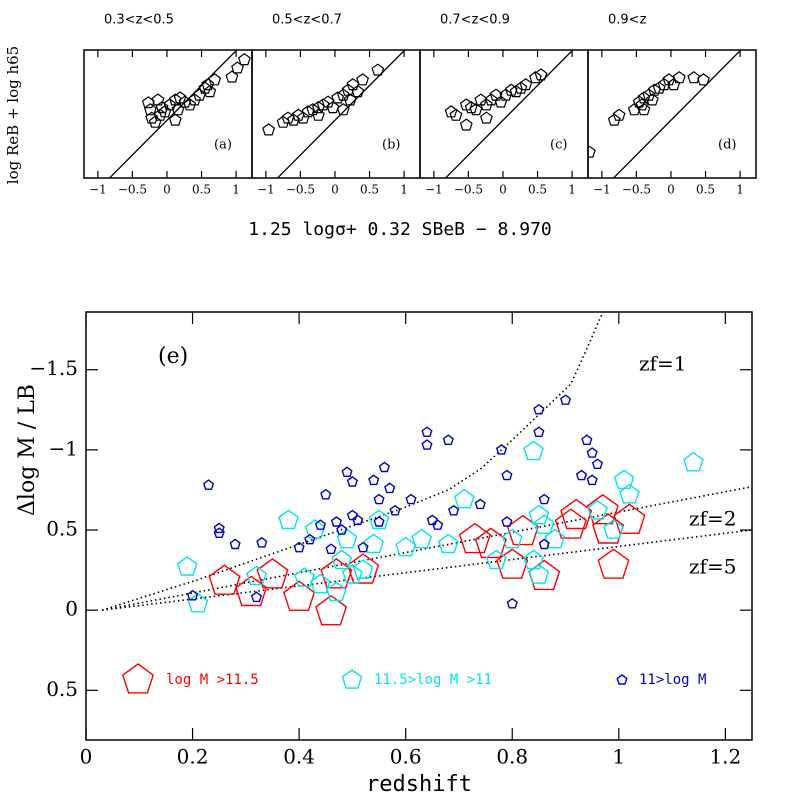 The height and width of the screenshot is (797, 797). I want to click on curve-label: zf=2, so click(712, 519).